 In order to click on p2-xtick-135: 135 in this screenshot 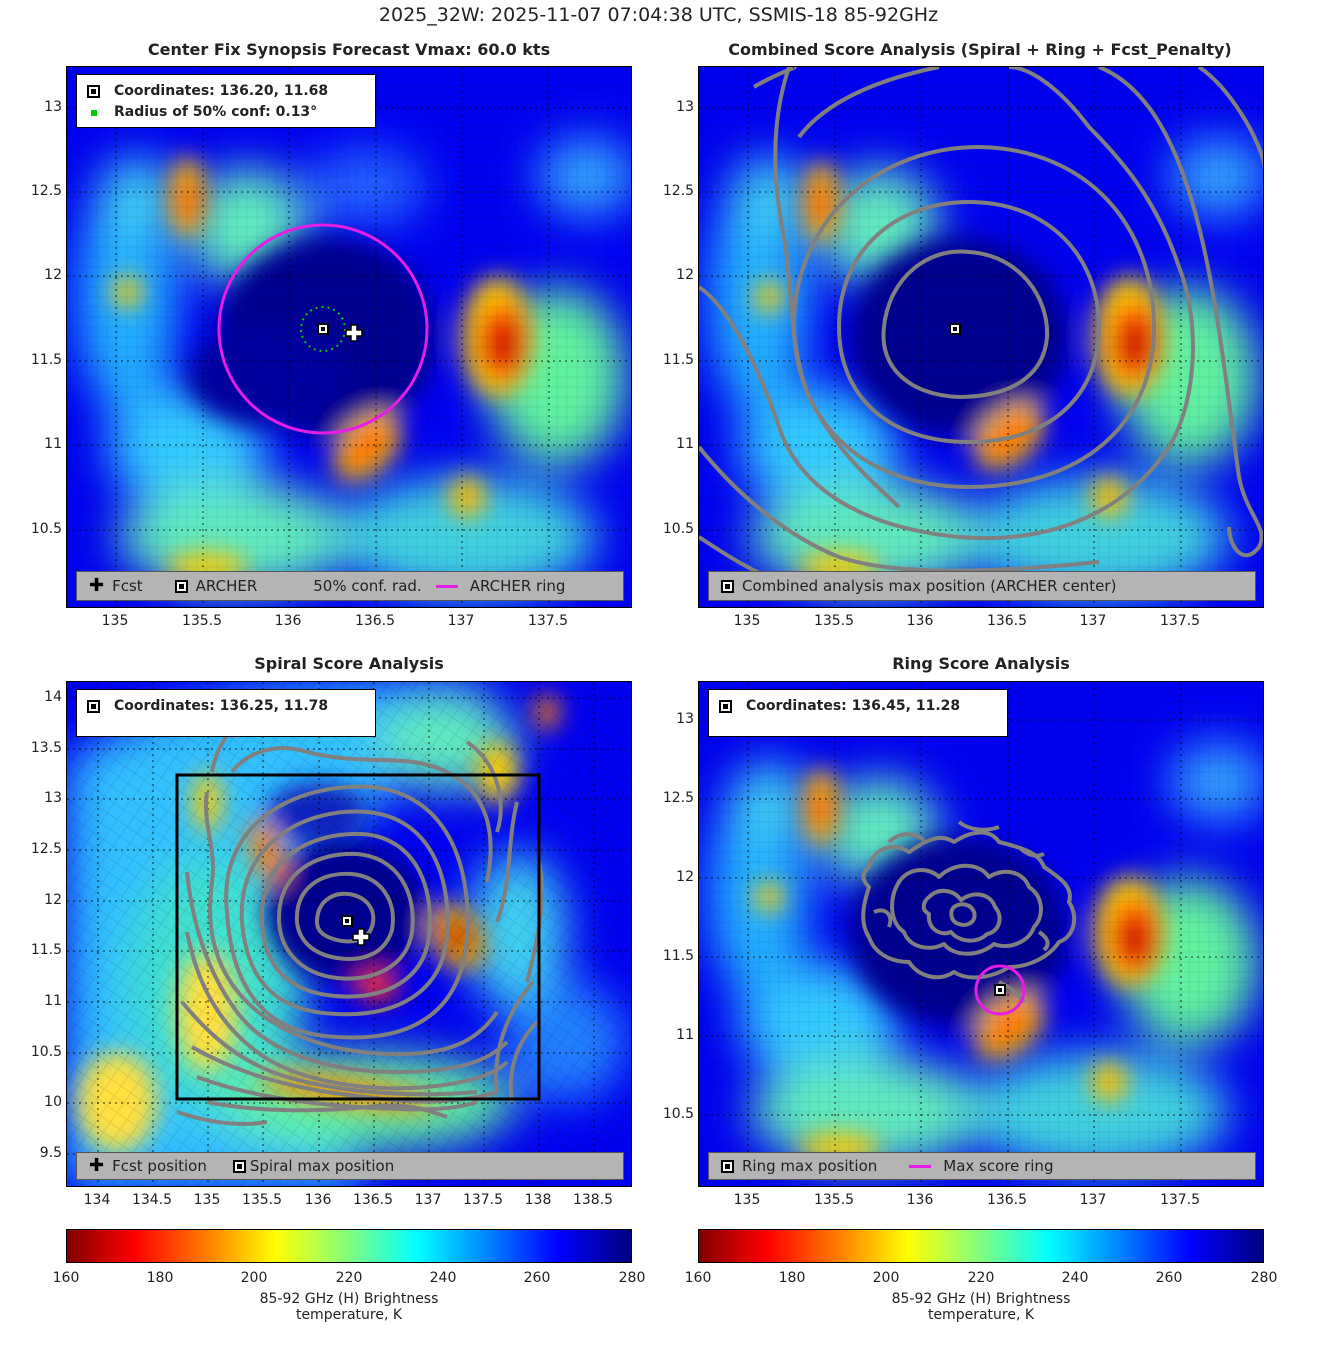, I will do `click(747, 621)`.